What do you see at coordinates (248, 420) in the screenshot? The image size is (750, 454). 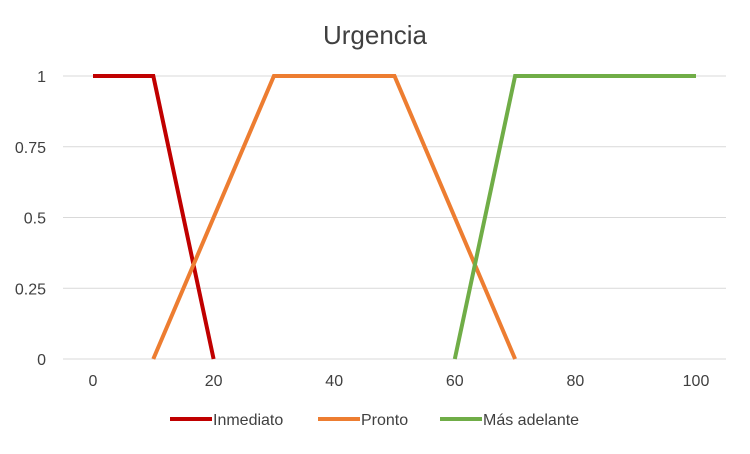 I see `legend-label: Inmediato` at bounding box center [248, 420].